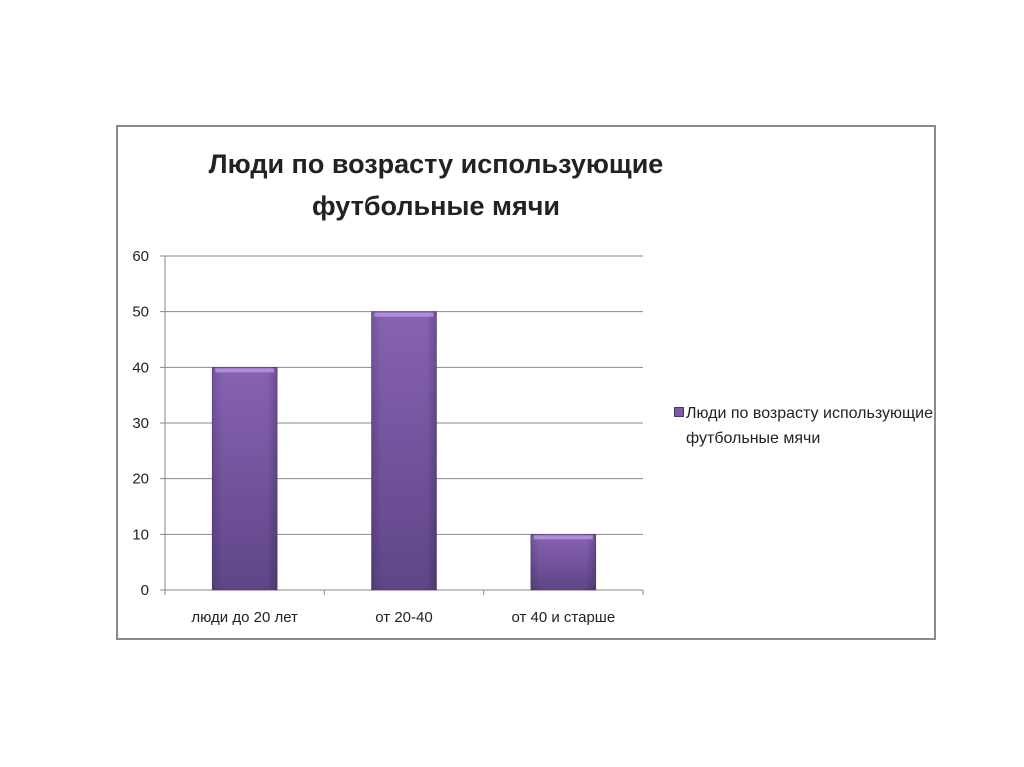  What do you see at coordinates (244, 617) in the screenshot?
I see `x-tick-label: люди до 20 лет` at bounding box center [244, 617].